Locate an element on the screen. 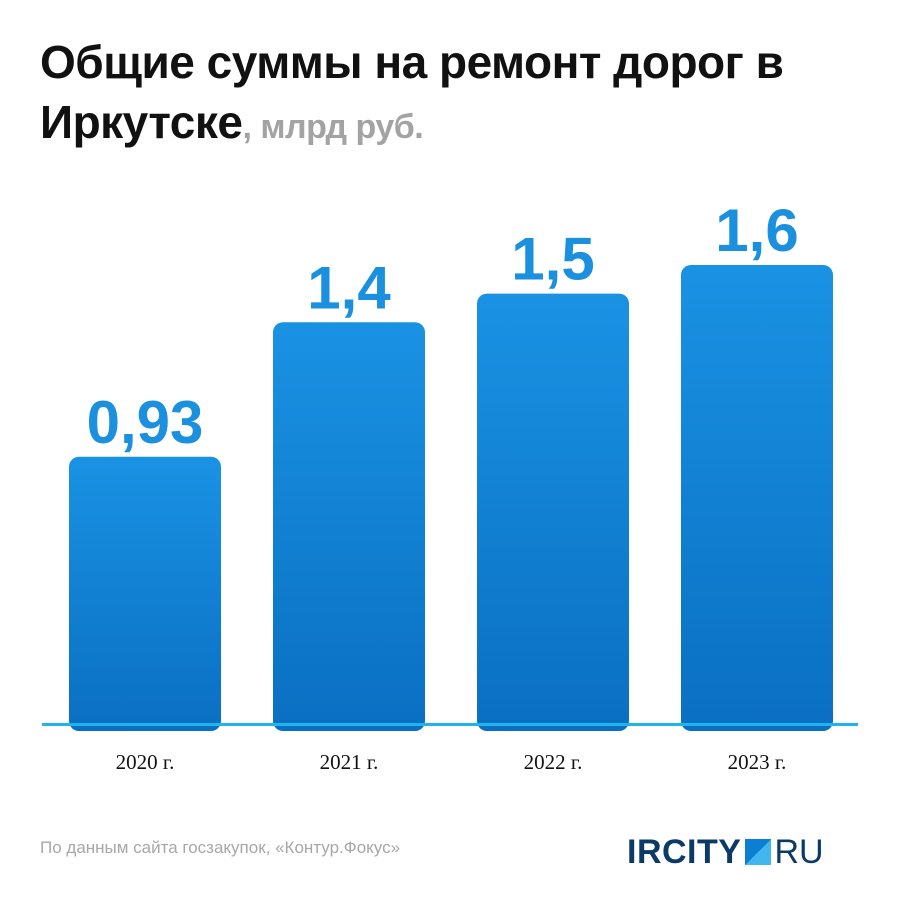  x-tick-label-1: 2021 г. is located at coordinates (349, 762).